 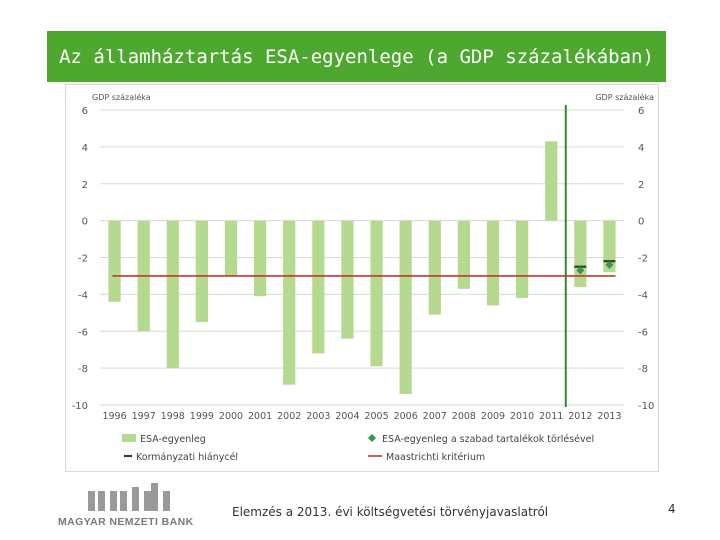 What do you see at coordinates (172, 294) in the screenshot?
I see `bar-1998` at bounding box center [172, 294].